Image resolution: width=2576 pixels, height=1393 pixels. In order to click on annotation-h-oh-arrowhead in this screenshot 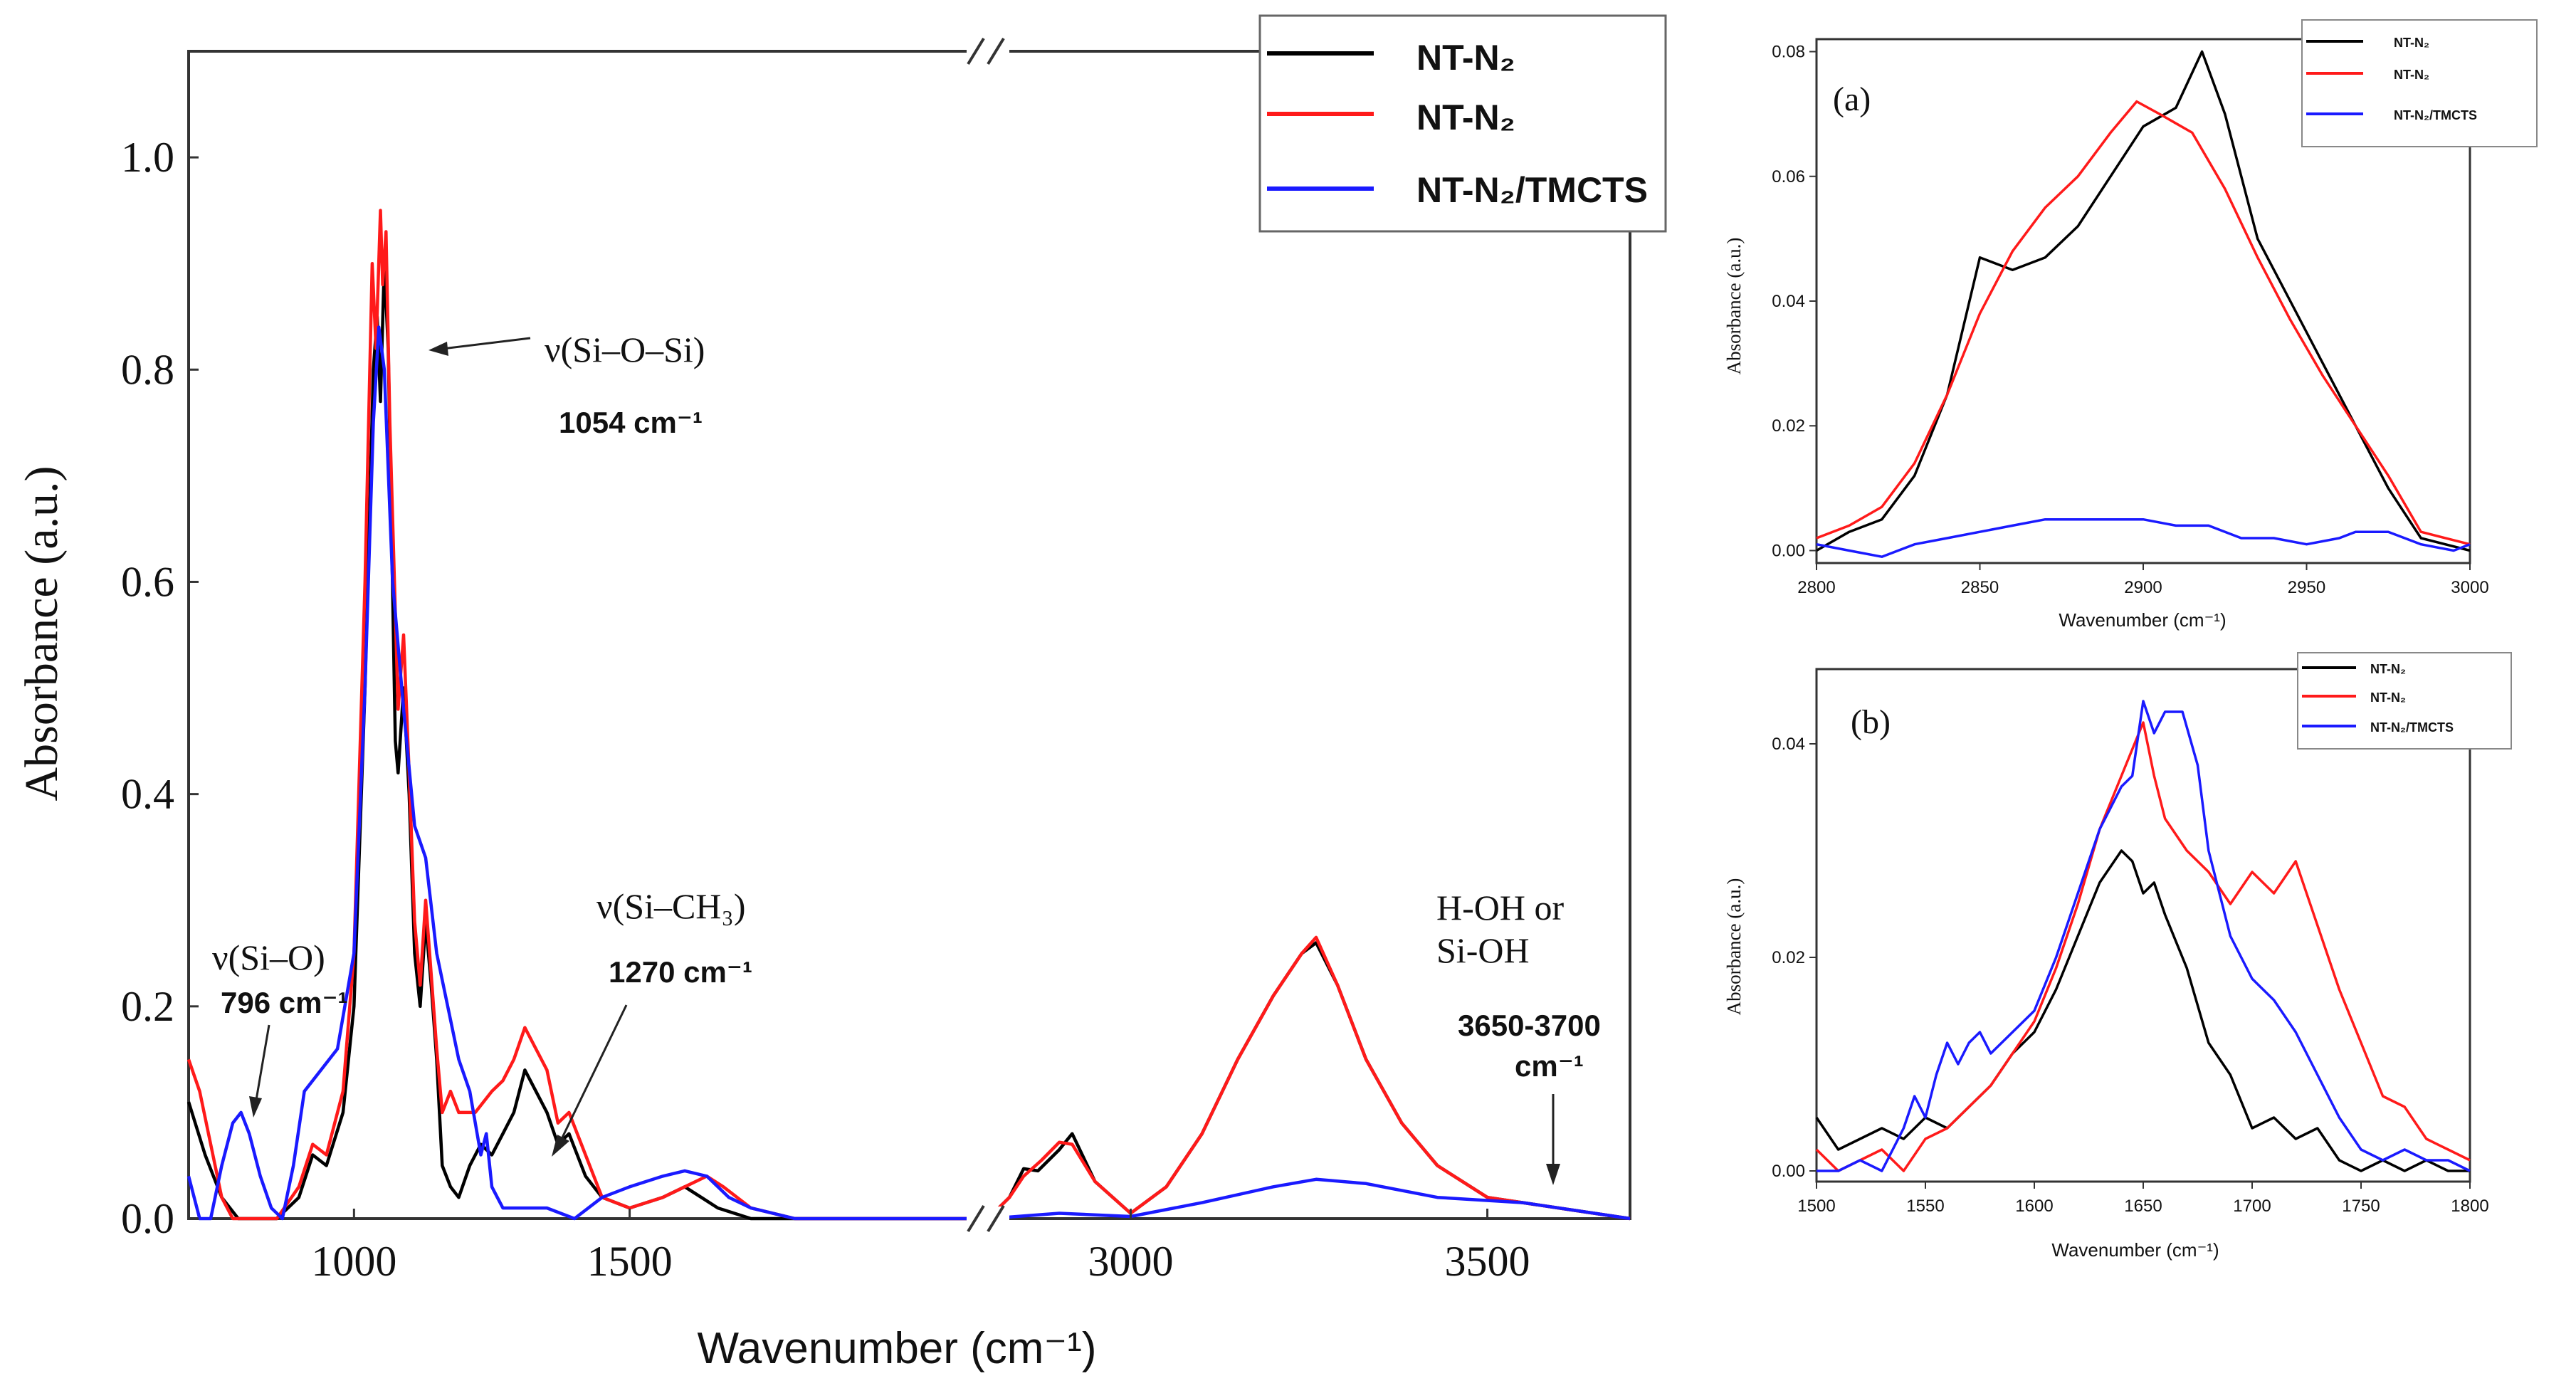, I will do `click(1553, 1175)`.